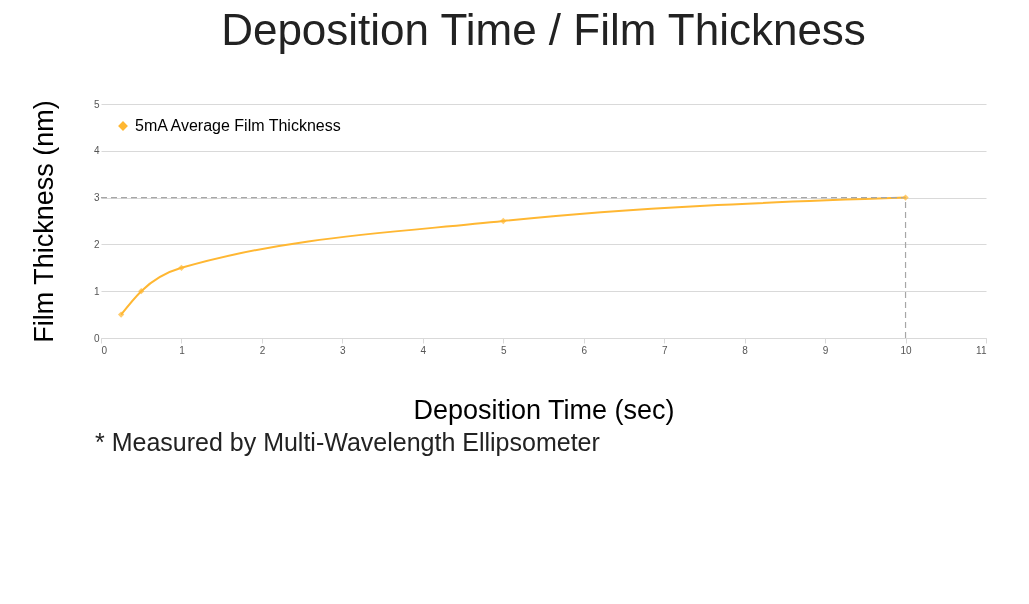 The height and width of the screenshot is (604, 1029). What do you see at coordinates (543, 29) in the screenshot?
I see `chart-title: Deposition Time / Film Thickness` at bounding box center [543, 29].